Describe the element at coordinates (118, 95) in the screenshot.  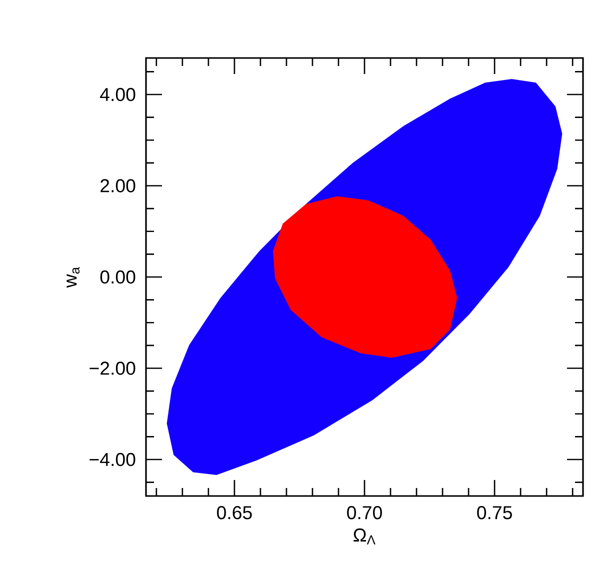
I see `y-tick-label: 4.00` at that location.